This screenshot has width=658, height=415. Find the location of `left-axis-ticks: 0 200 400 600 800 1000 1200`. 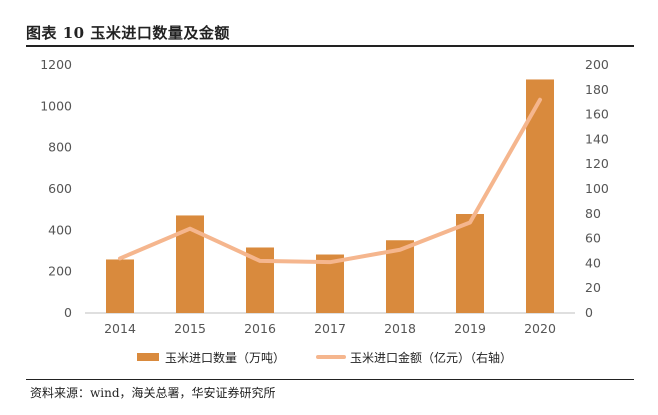

left-axis-ticks: 0 200 400 600 800 1000 1200 is located at coordinates (56, 188).